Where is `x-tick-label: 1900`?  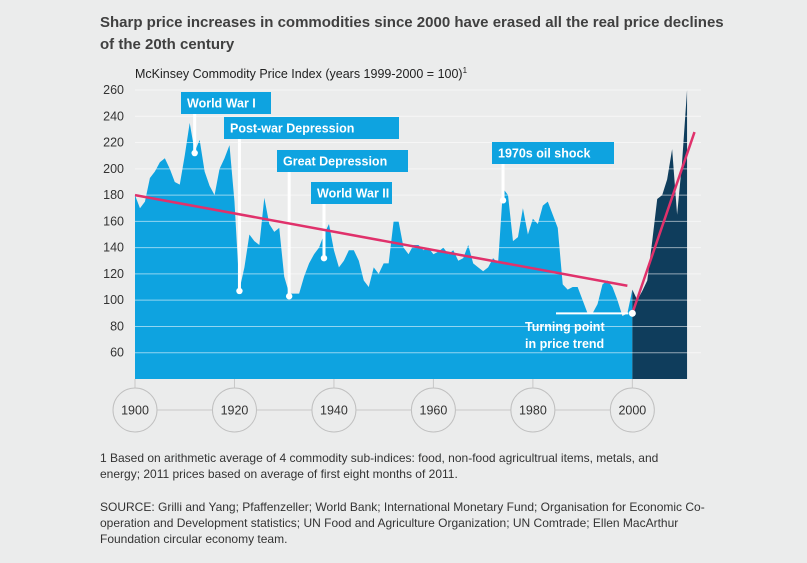
x-tick-label: 1900 is located at coordinates (135, 411).